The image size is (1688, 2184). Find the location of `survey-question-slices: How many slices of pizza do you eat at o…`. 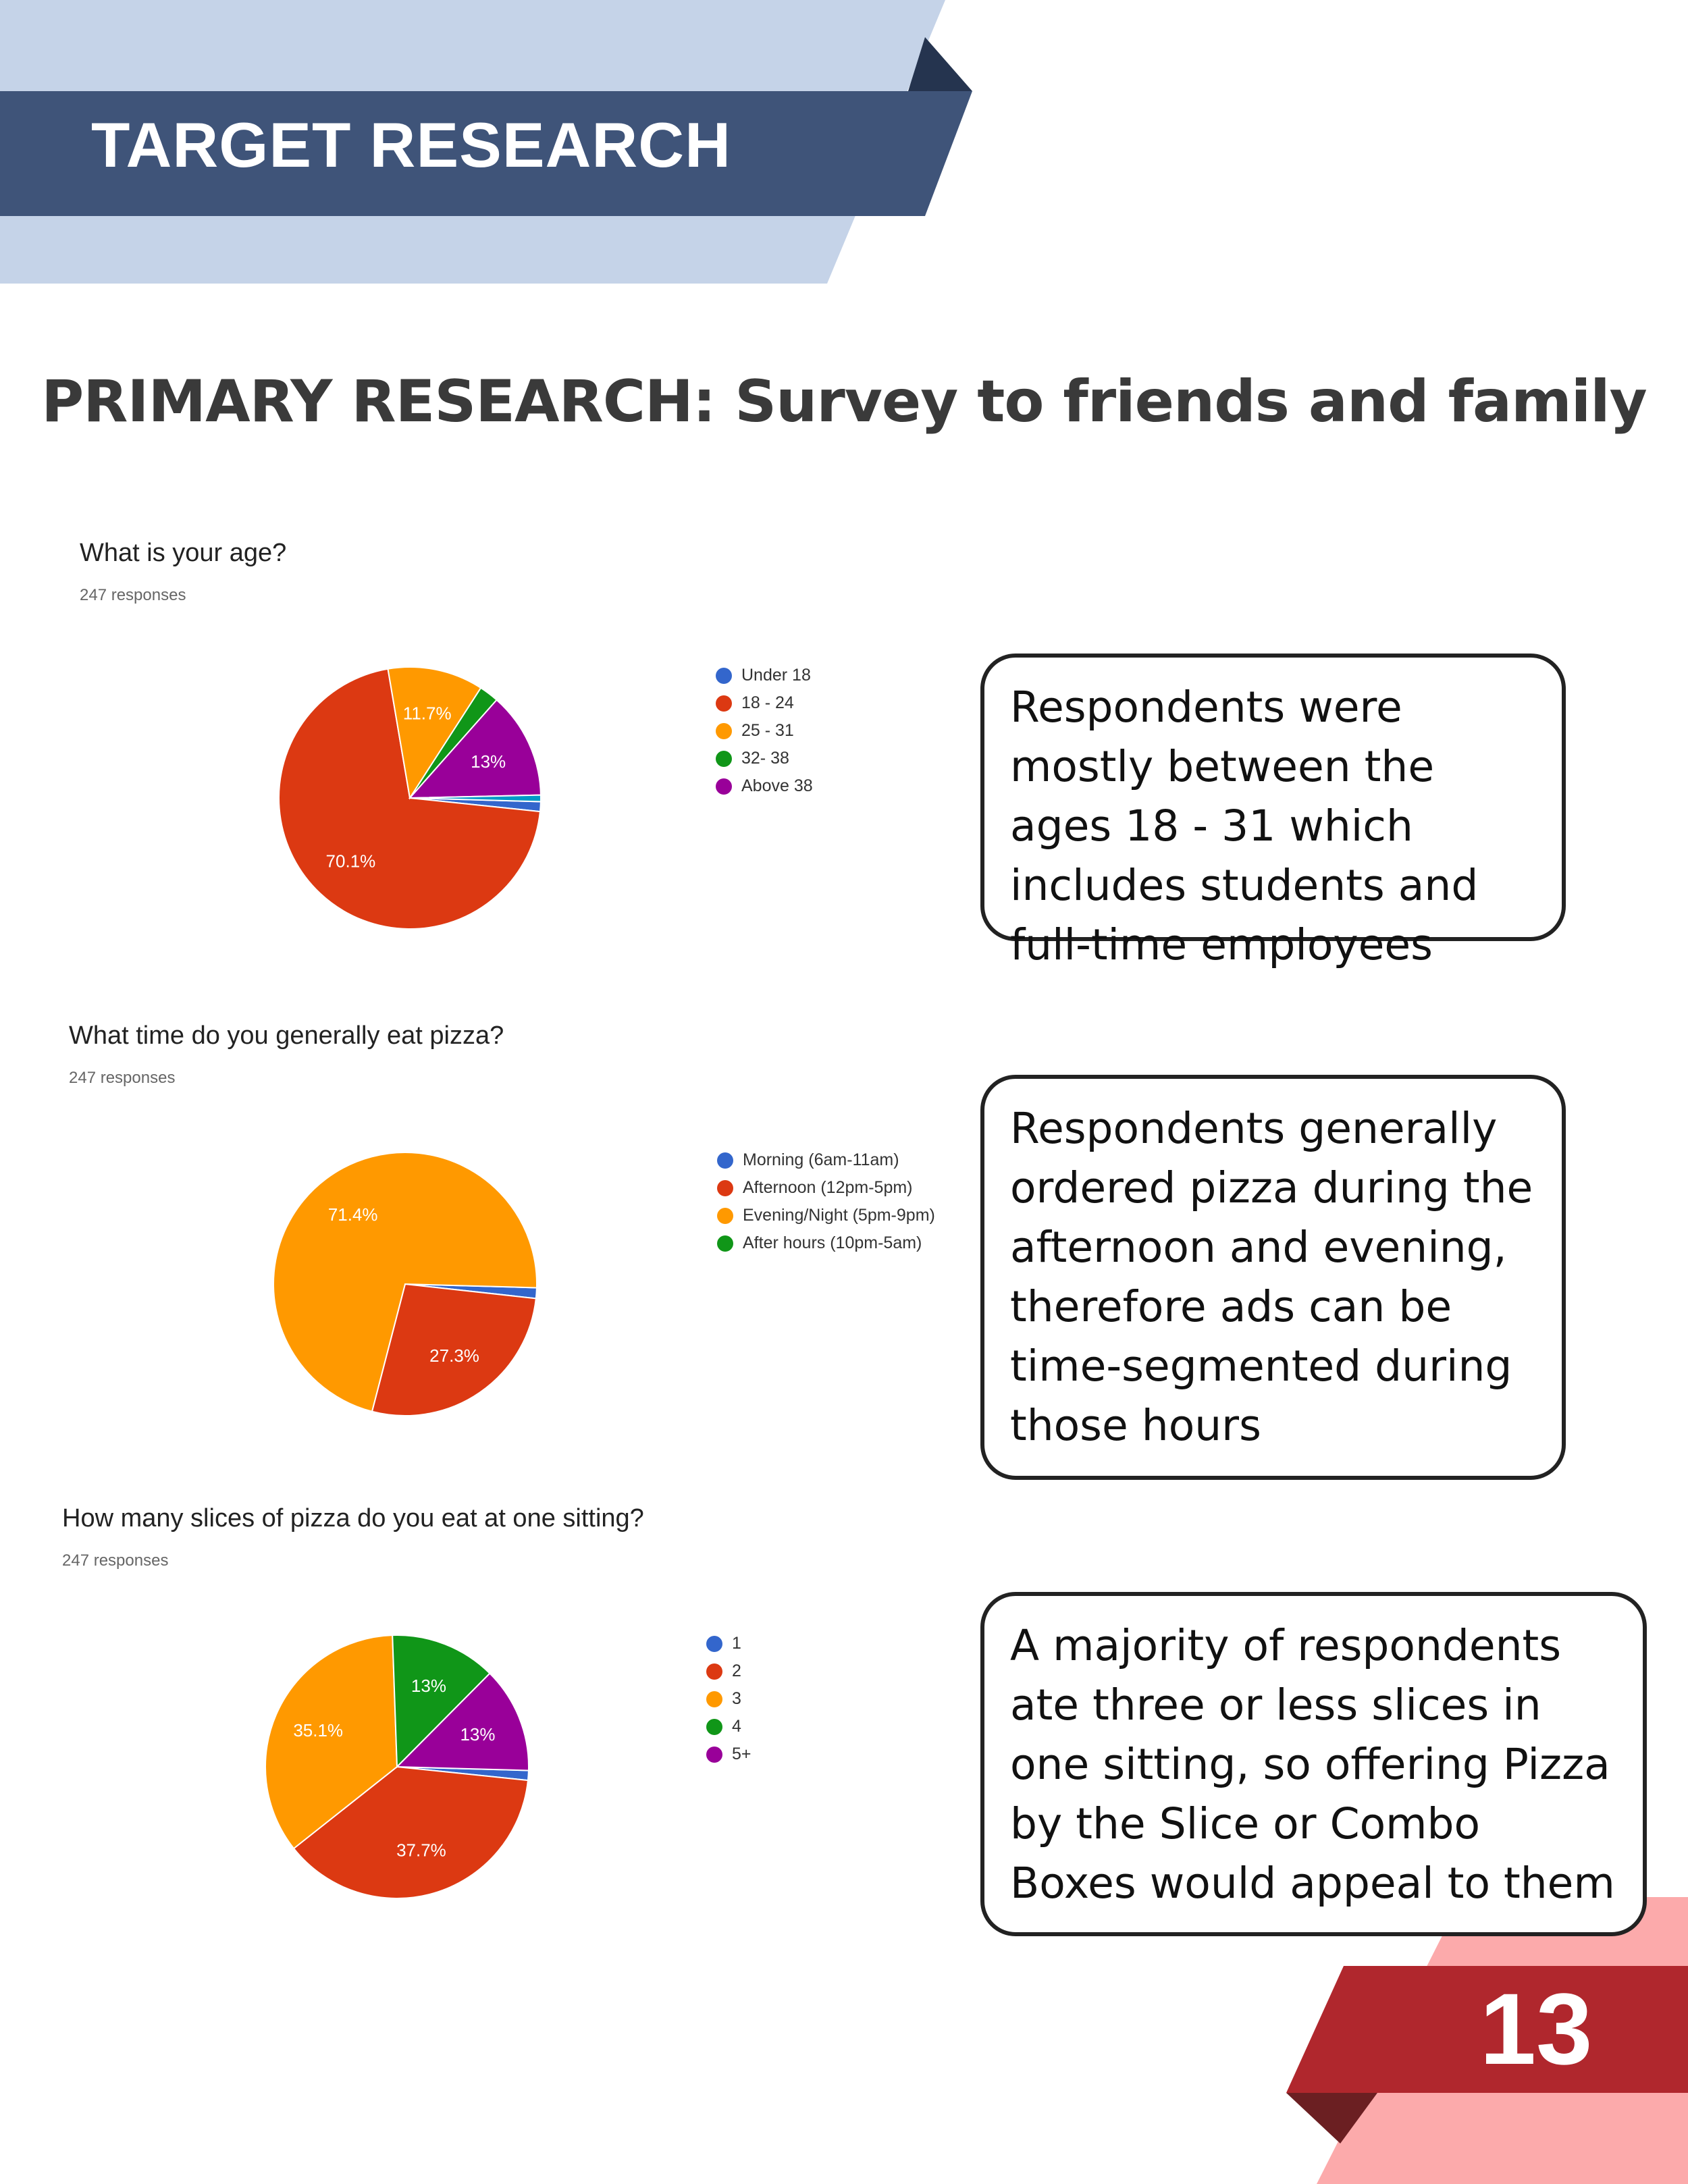

survey-question-slices: How many slices of pizza do you eat at o… is located at coordinates (353, 1518).